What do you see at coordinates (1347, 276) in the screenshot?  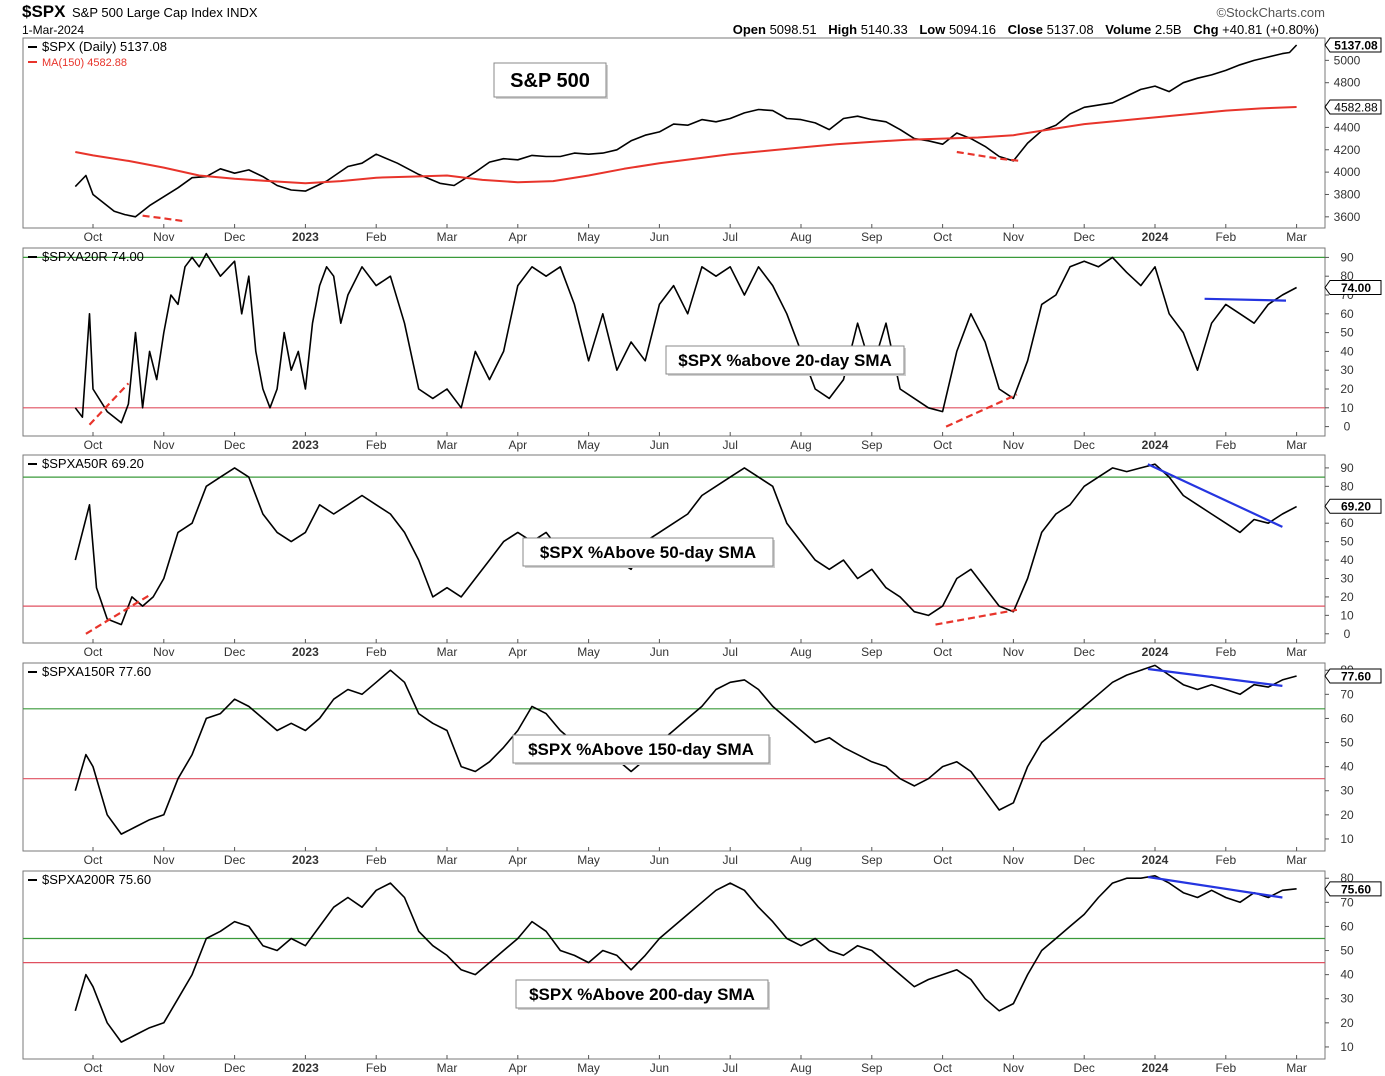 I see `y-tick-label: 80` at bounding box center [1347, 276].